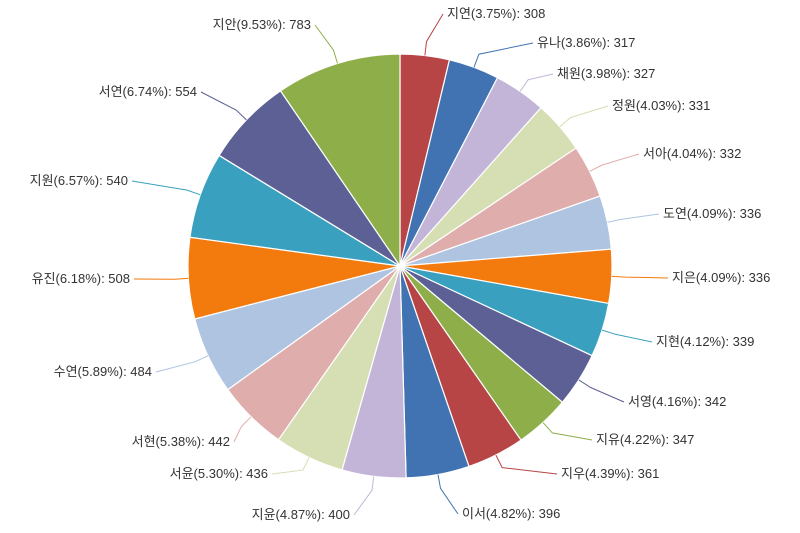 Image resolution: width=800 pixels, height=533 pixels. What do you see at coordinates (496, 13) in the screenshot?
I see `slice-label-0: 지연(3.75%): 308` at bounding box center [496, 13].